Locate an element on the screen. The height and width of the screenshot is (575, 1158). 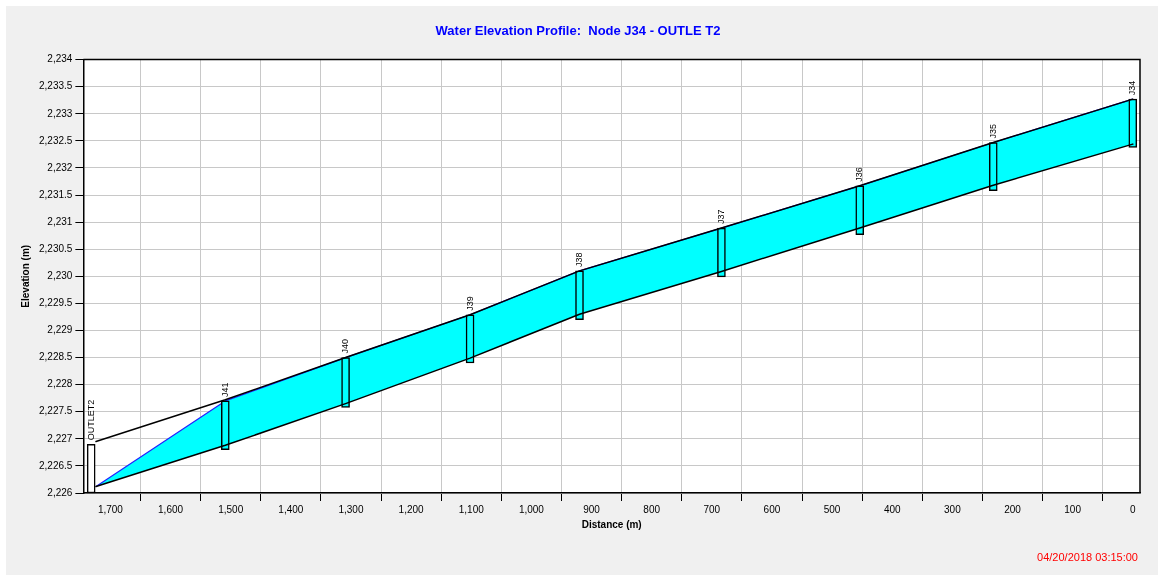
x-tick-label: 1,400 is located at coordinates (291, 509).